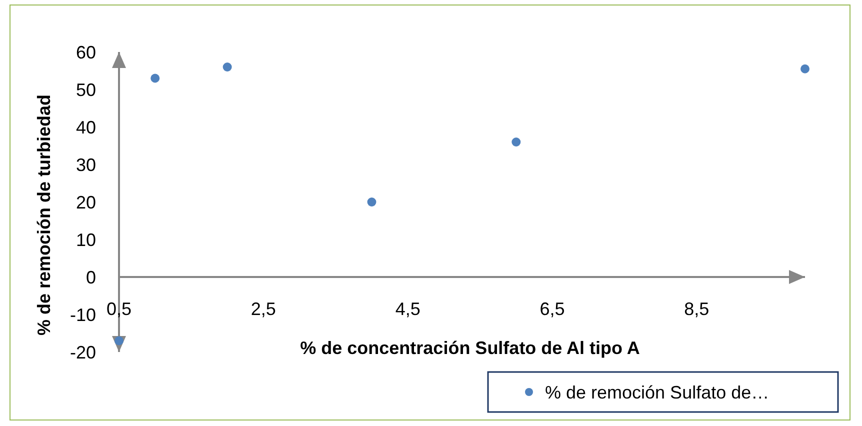  I want to click on y-tick-label: 40, so click(86, 127).